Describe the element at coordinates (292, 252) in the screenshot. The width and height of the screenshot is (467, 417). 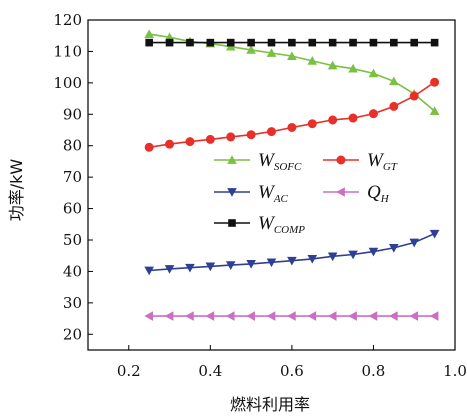
I see `series-ac` at that location.